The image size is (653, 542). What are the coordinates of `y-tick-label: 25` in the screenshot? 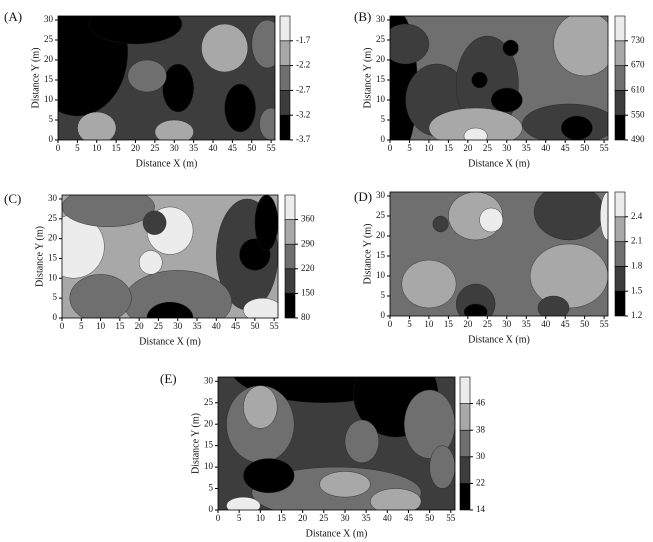 It's located at (53, 218).